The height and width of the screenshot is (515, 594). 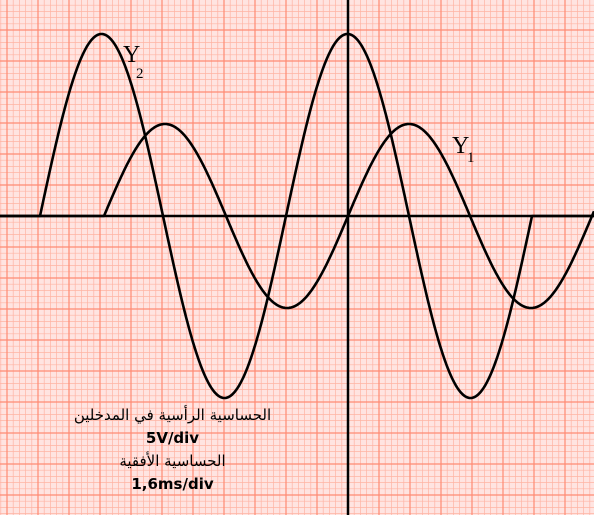 What do you see at coordinates (172, 484) in the screenshot?
I see `horizontal-sensitivity-value: 1,6ms/div` at bounding box center [172, 484].